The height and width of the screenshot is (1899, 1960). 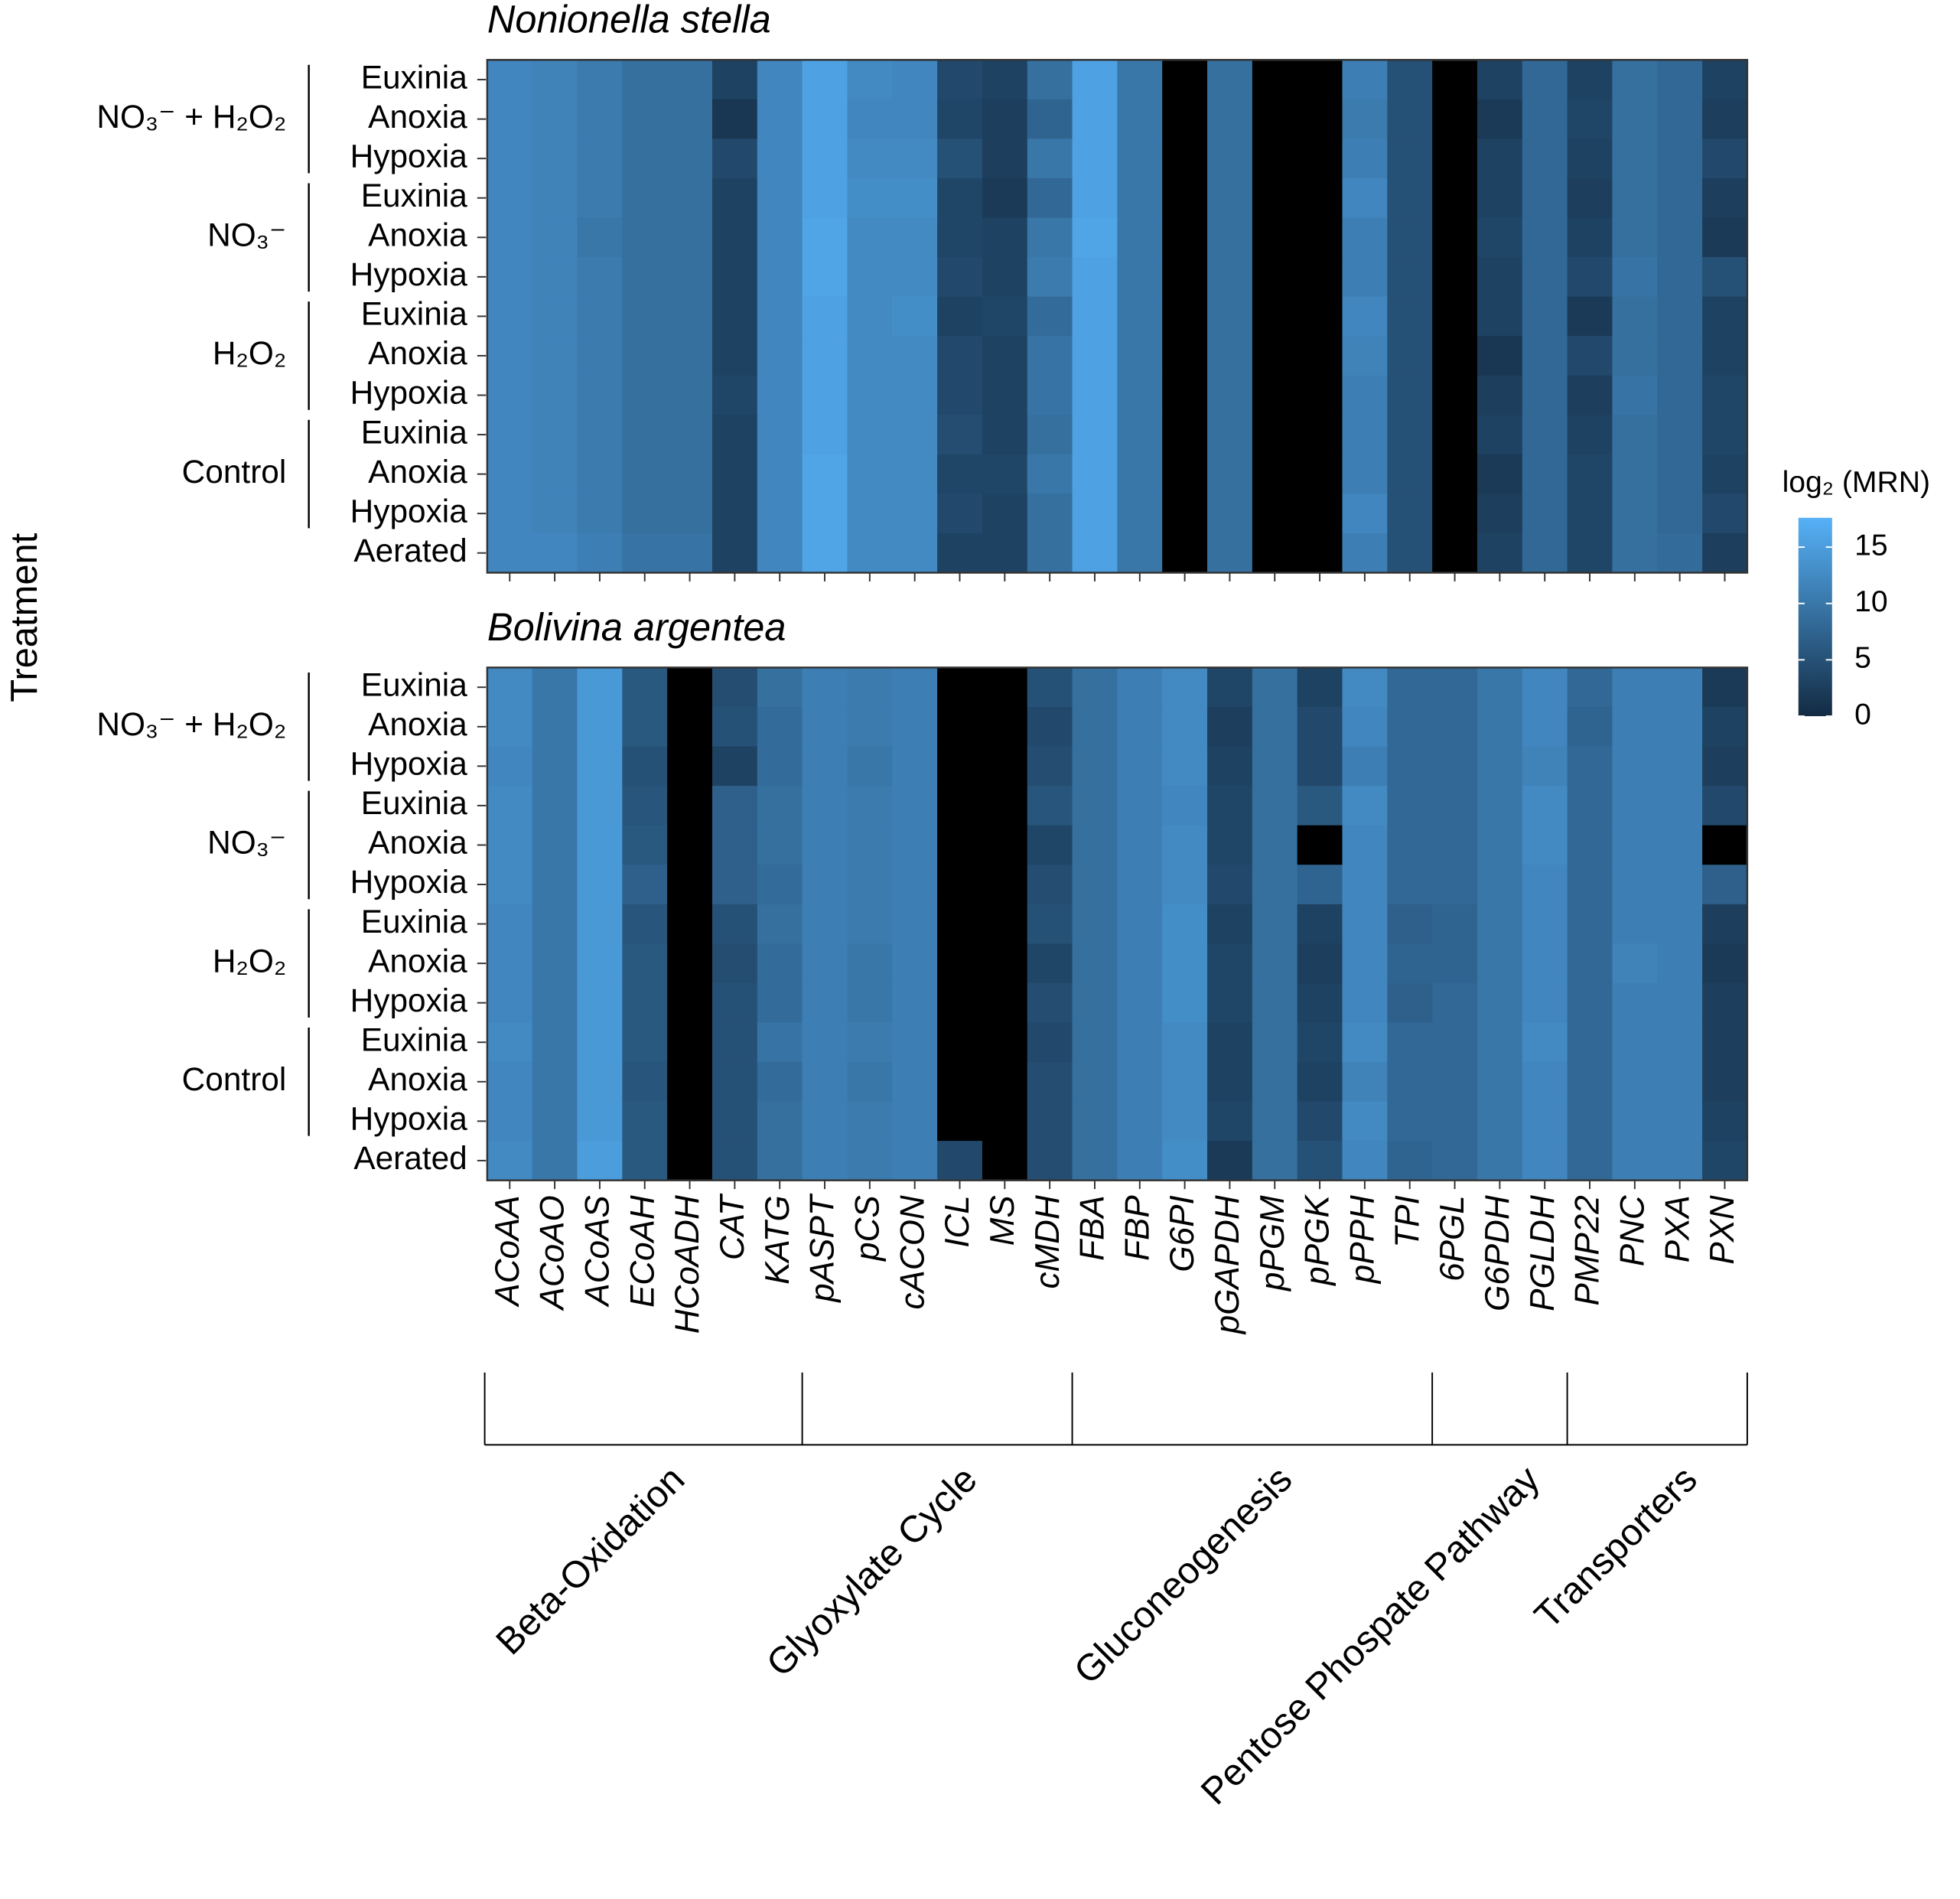 What do you see at coordinates (598, 1251) in the screenshot?
I see `column-label: ACoAS` at bounding box center [598, 1251].